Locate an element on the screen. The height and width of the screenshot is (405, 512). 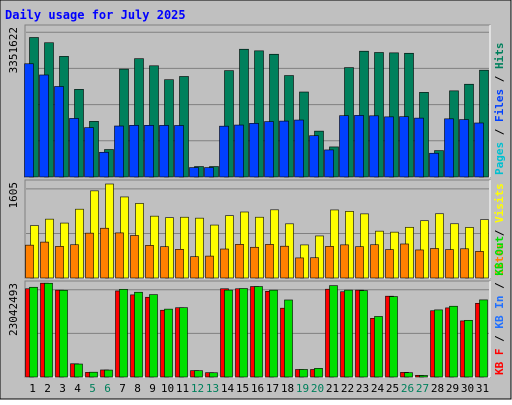
x-tick-label: 28 is located at coordinates (437, 388).